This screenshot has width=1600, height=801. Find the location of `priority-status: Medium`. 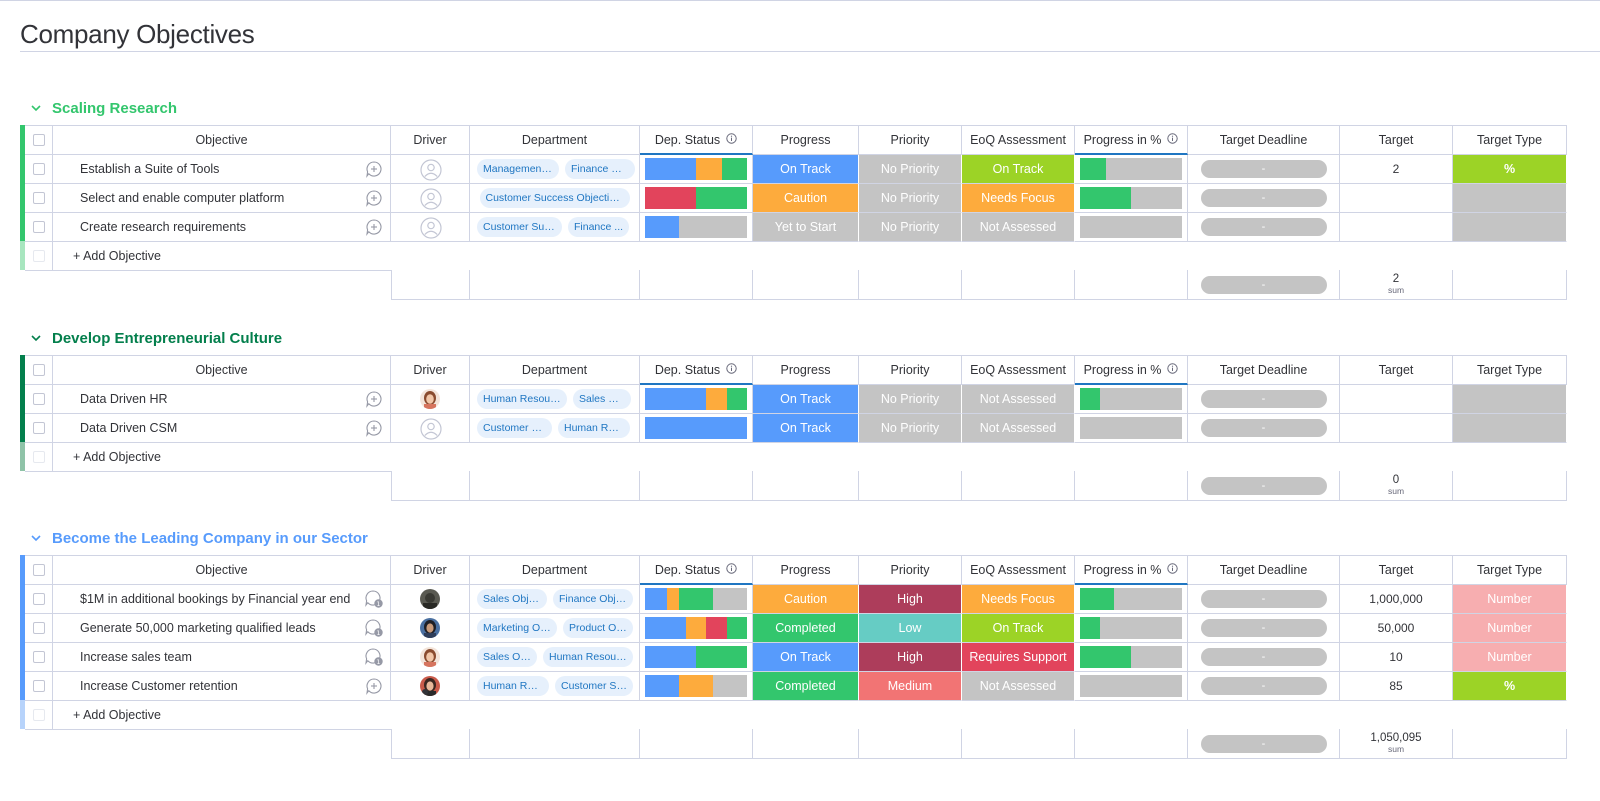

priority-status: Medium is located at coordinates (910, 686).